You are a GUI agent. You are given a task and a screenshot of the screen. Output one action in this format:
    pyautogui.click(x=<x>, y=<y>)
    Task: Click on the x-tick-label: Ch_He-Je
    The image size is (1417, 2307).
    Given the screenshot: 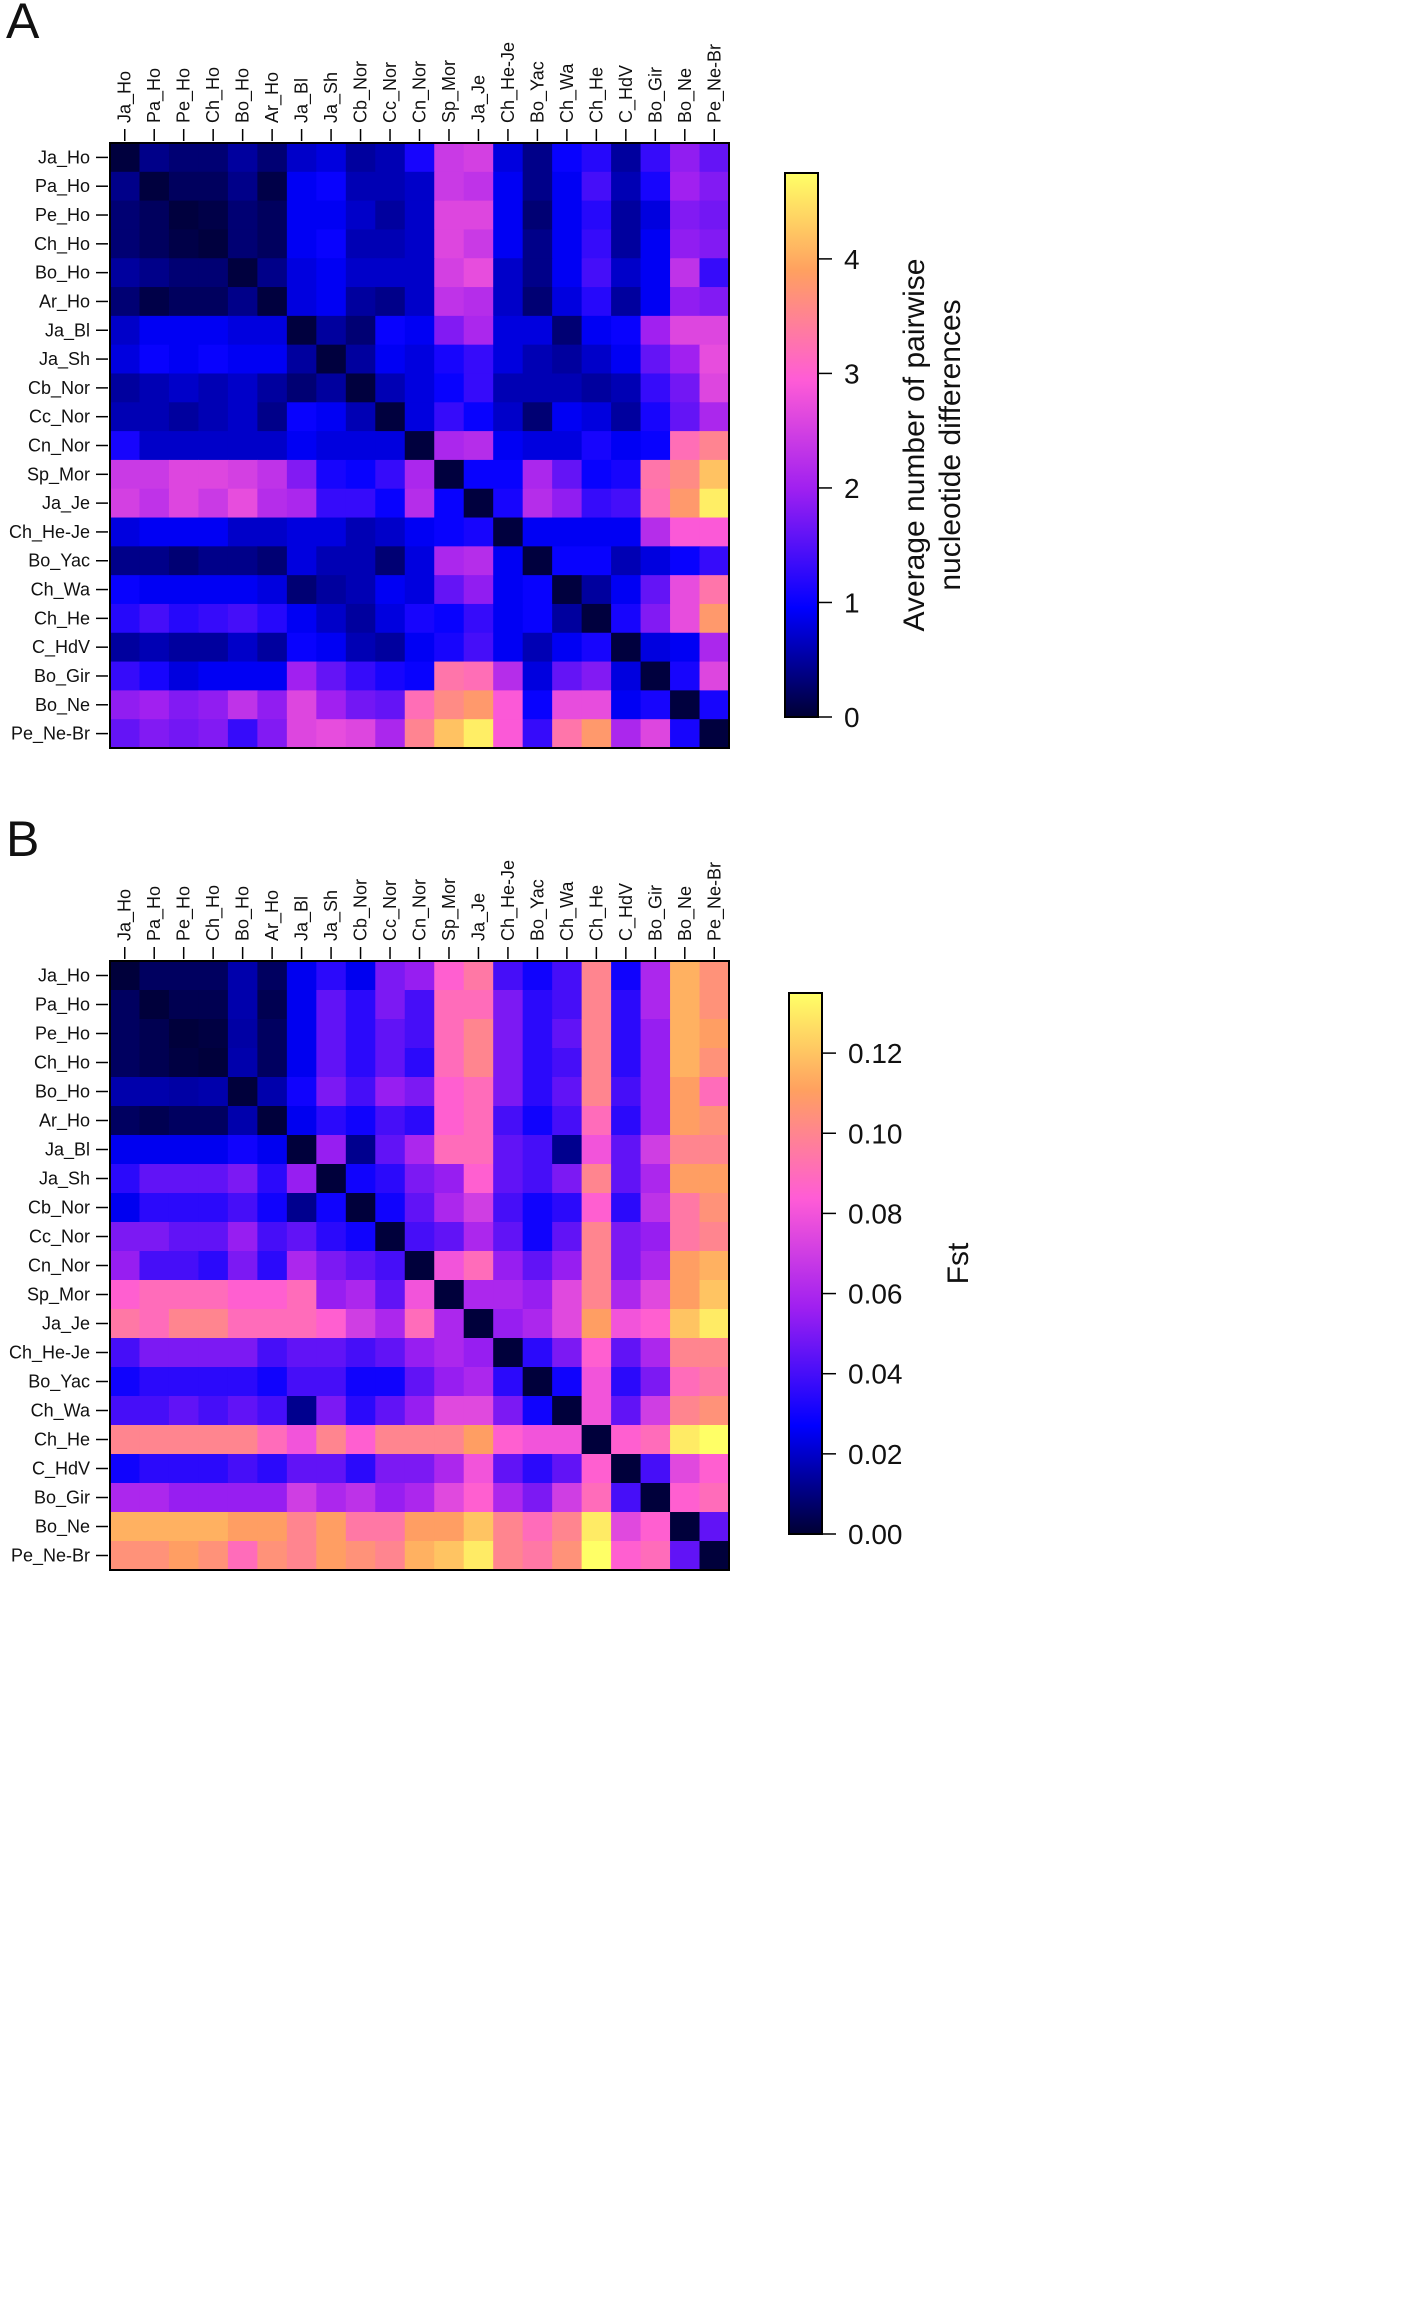 What is the action you would take?
    pyautogui.click(x=508, y=82)
    